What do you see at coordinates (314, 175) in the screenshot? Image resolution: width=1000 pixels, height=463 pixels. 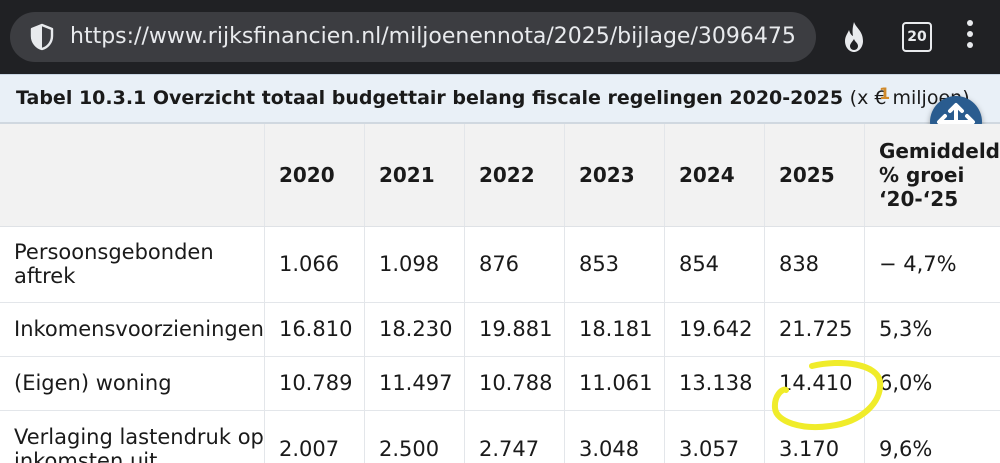 I see `header-2020: 2020` at bounding box center [314, 175].